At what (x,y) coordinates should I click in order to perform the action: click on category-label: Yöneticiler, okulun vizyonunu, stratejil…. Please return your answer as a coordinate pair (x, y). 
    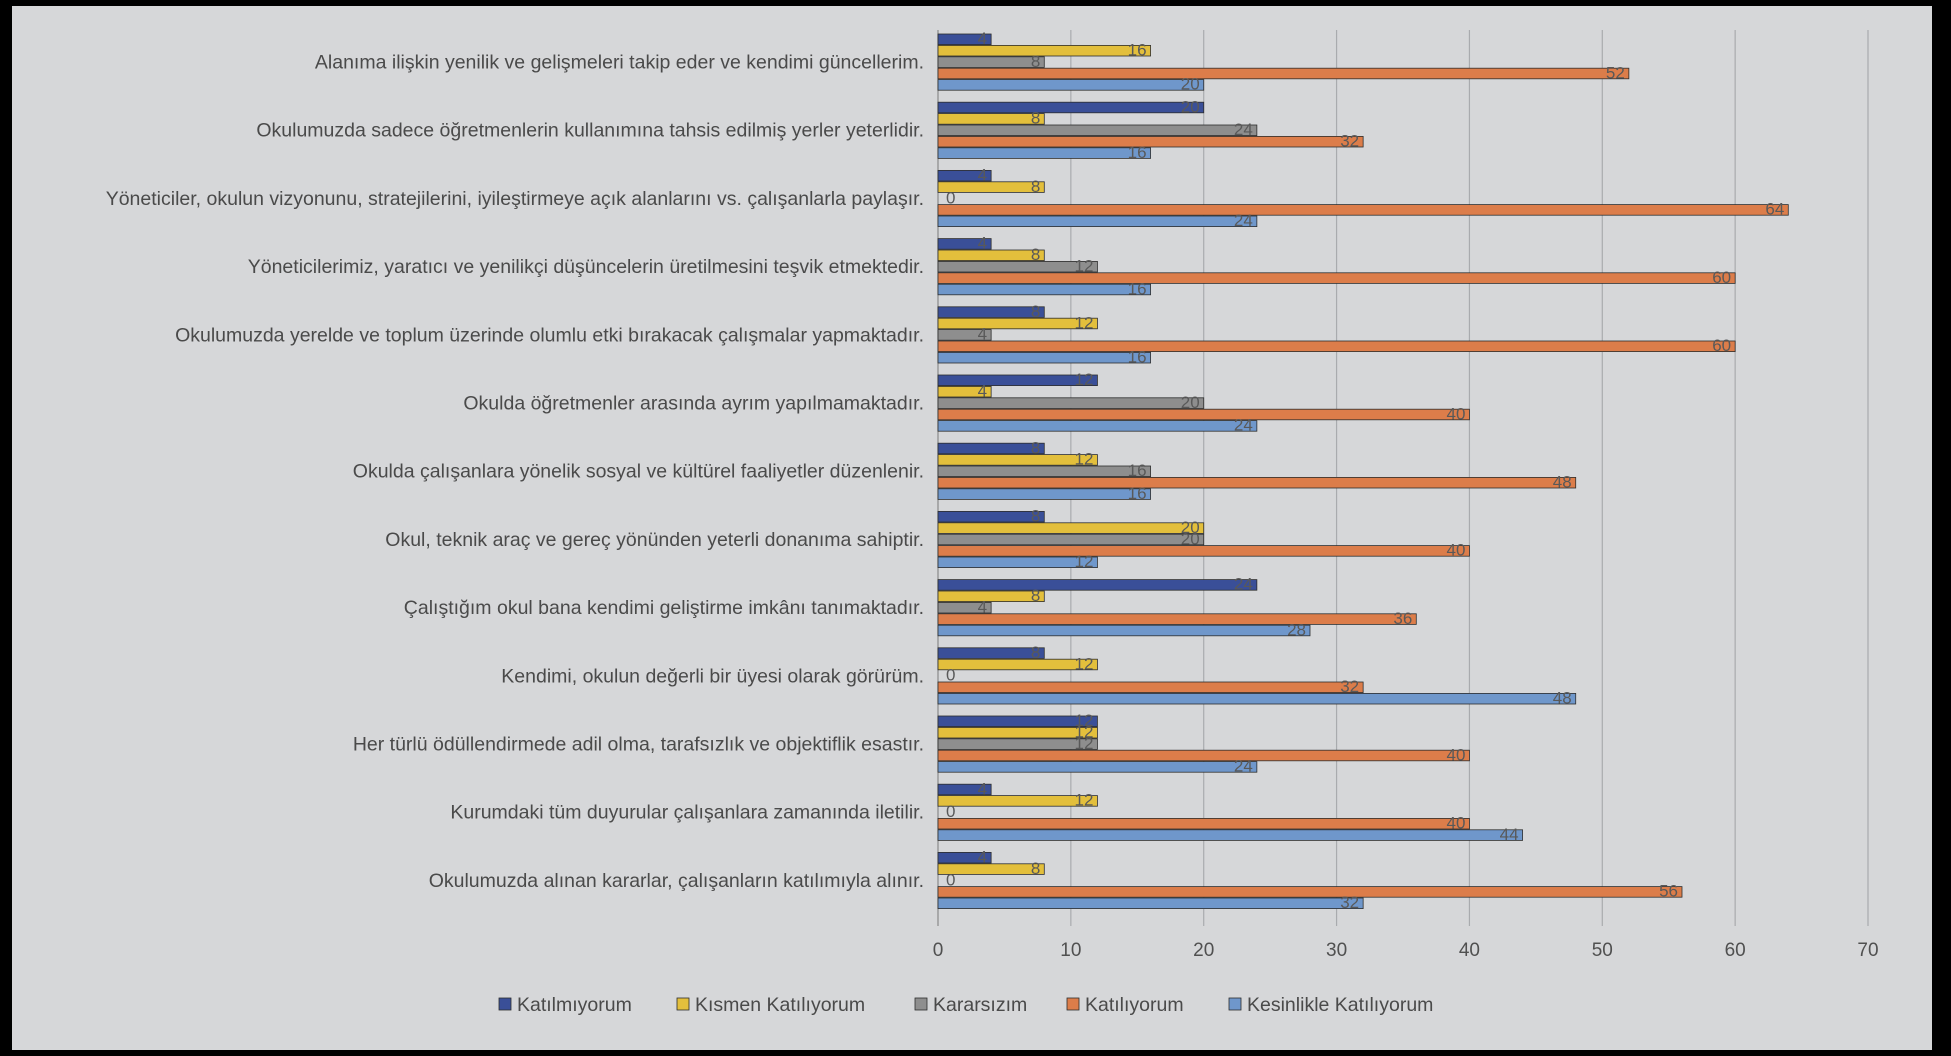
    Looking at the image, I should click on (515, 199).